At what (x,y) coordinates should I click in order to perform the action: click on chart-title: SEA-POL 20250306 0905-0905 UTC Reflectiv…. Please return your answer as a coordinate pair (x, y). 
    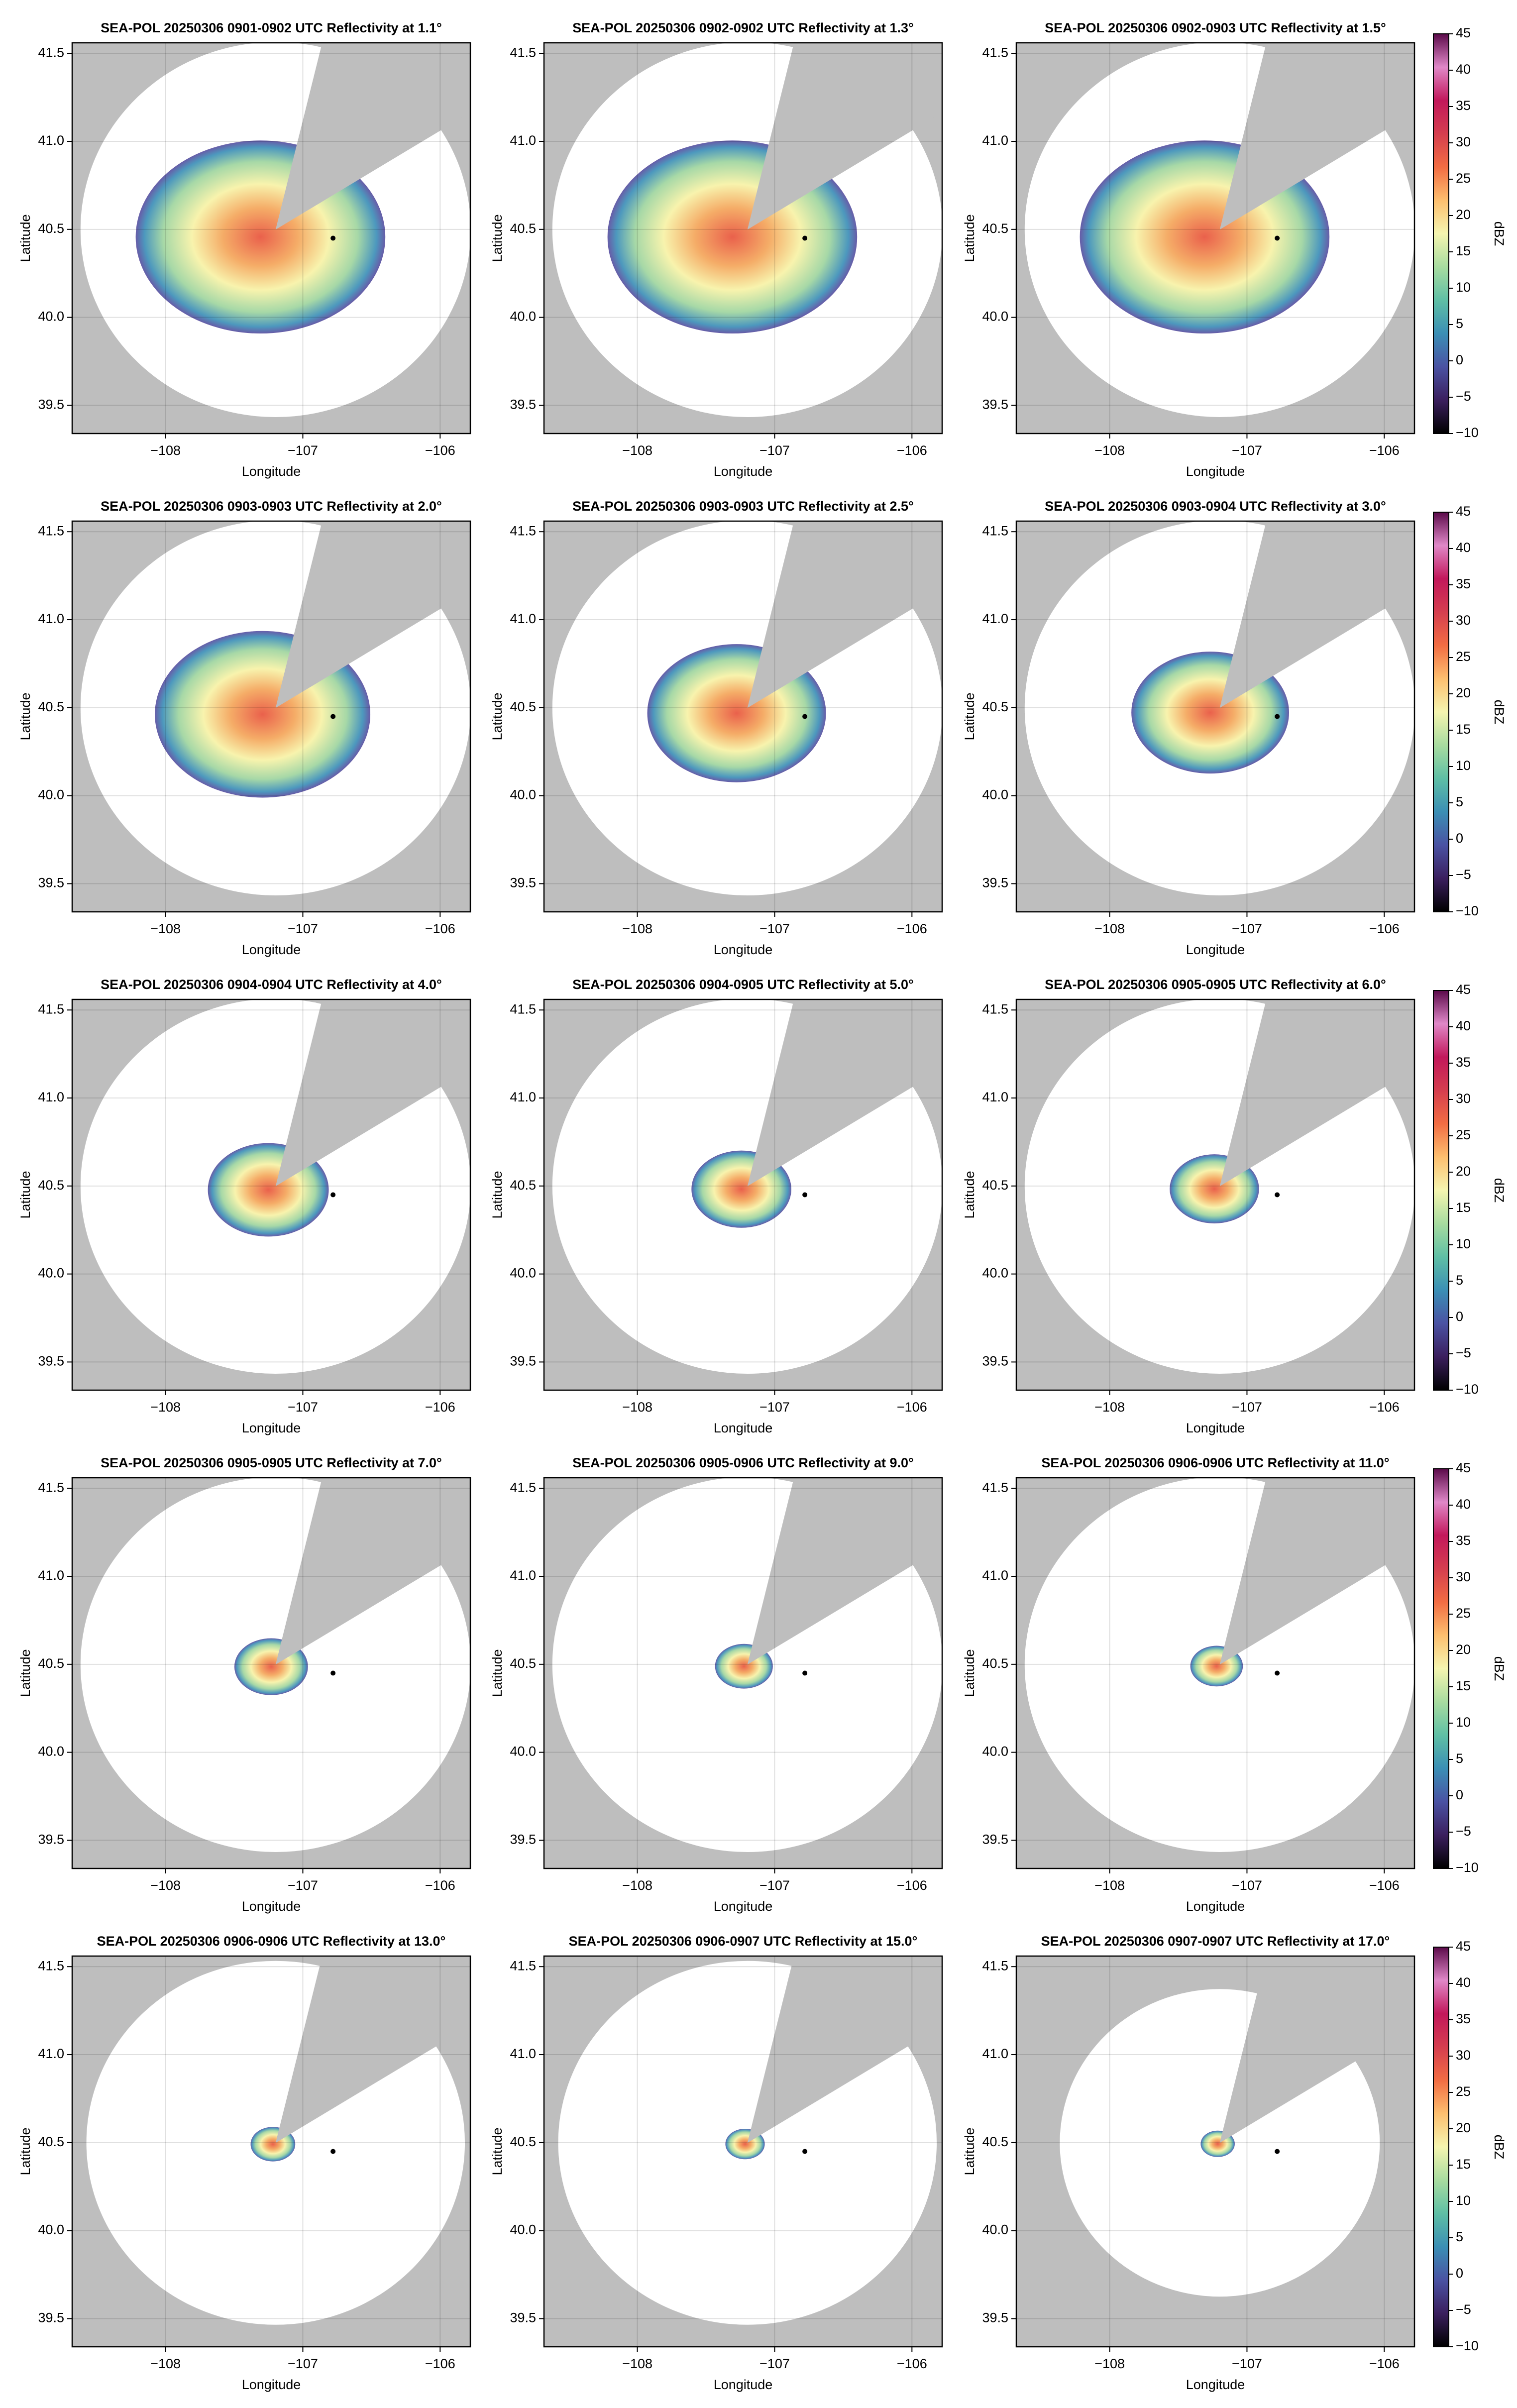
    Looking at the image, I should click on (1216, 985).